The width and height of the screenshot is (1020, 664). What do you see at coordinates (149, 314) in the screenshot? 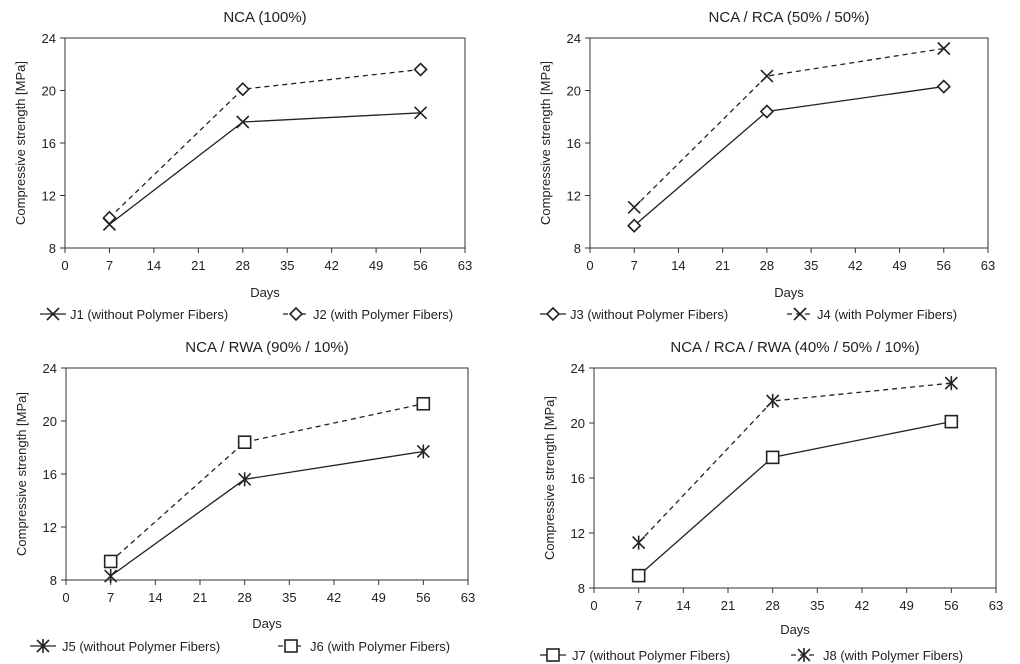
I see `legend-label: J1 (without Polymer Fibers)` at bounding box center [149, 314].